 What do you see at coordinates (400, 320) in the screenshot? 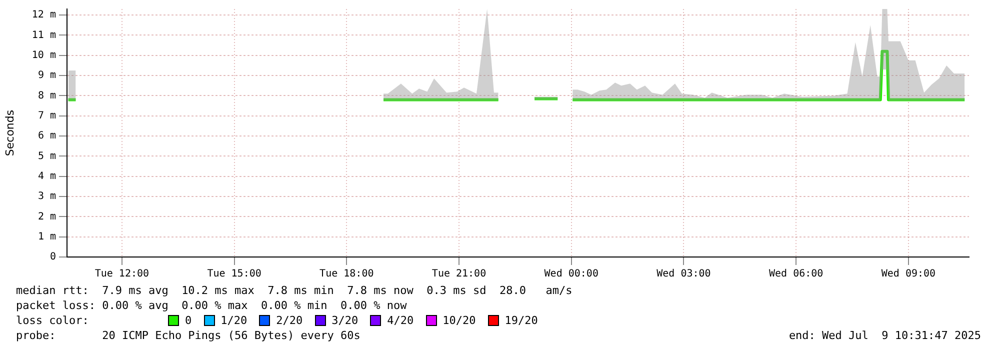
I see `legend-label: 4/20` at bounding box center [400, 320].